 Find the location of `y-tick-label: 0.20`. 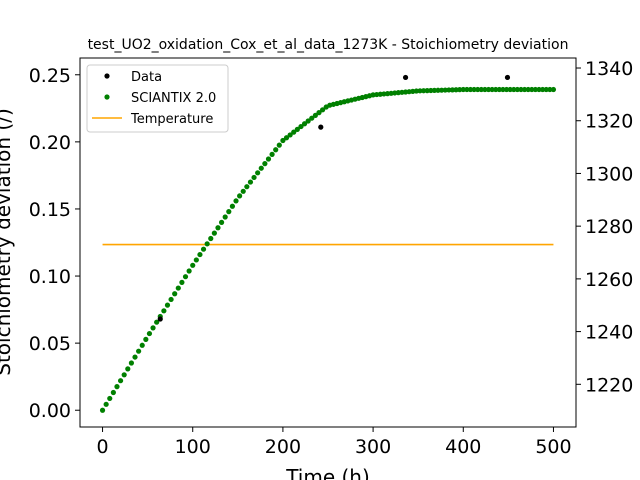

y-tick-label: 0.20 is located at coordinates (50, 143).